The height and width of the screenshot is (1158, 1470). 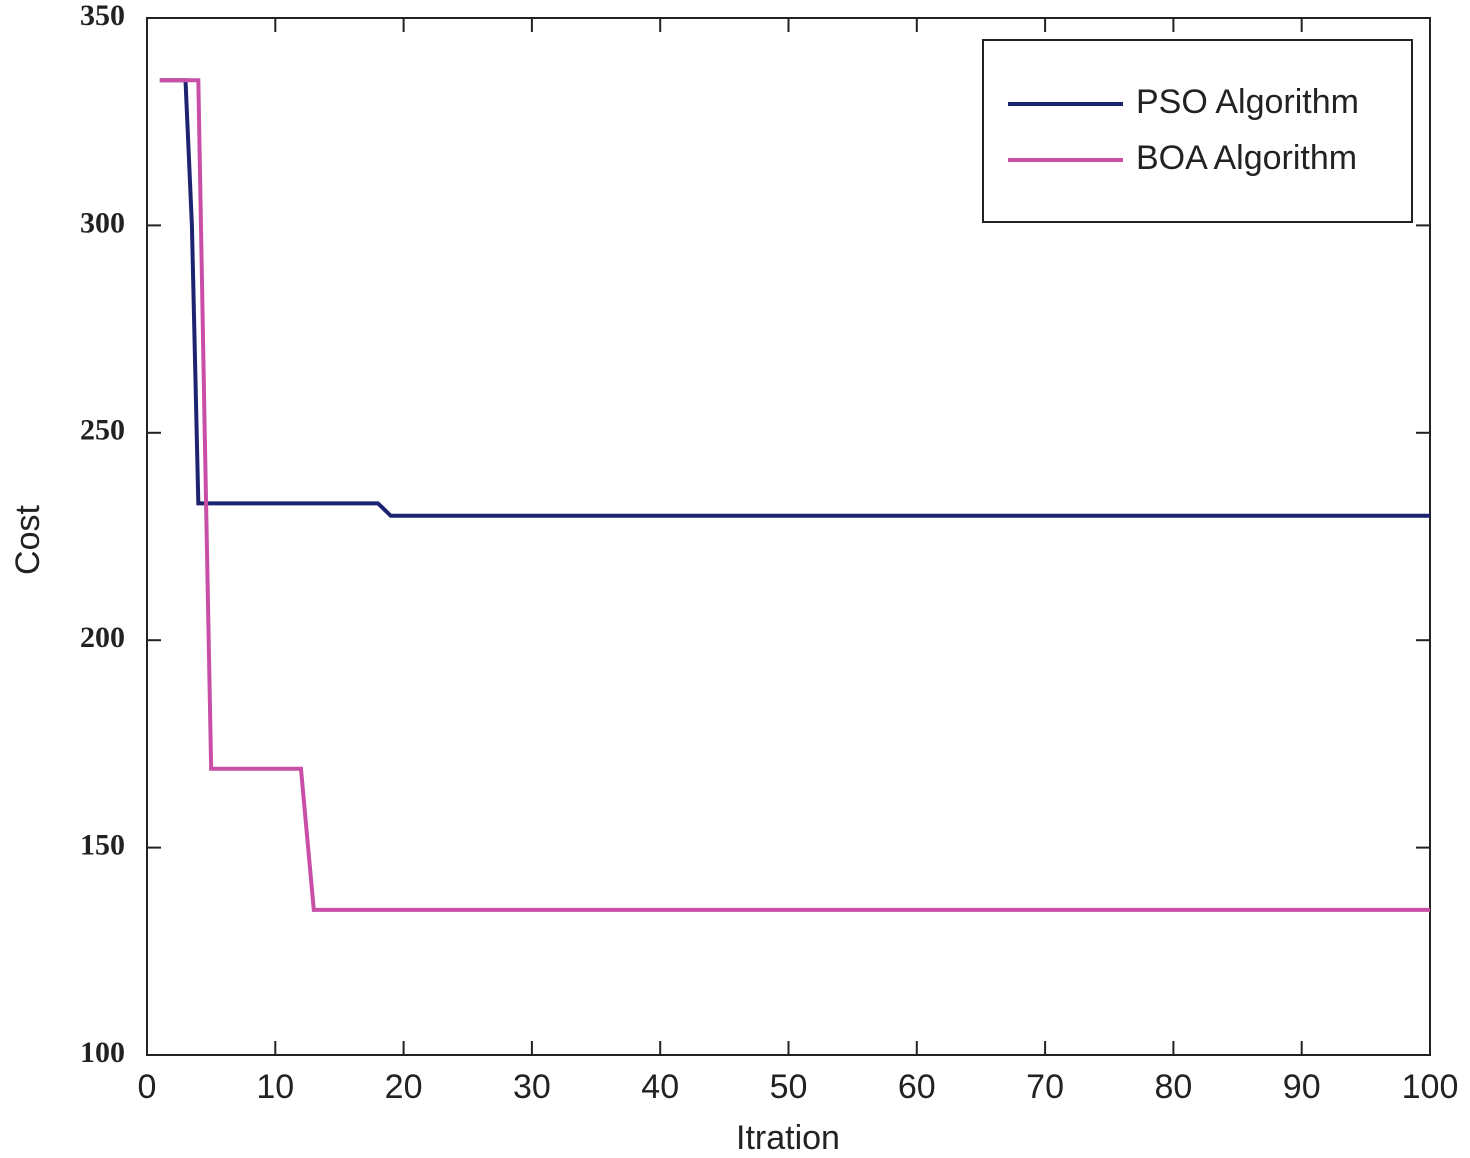 I want to click on x-tick-label: 60, so click(x=917, y=1087).